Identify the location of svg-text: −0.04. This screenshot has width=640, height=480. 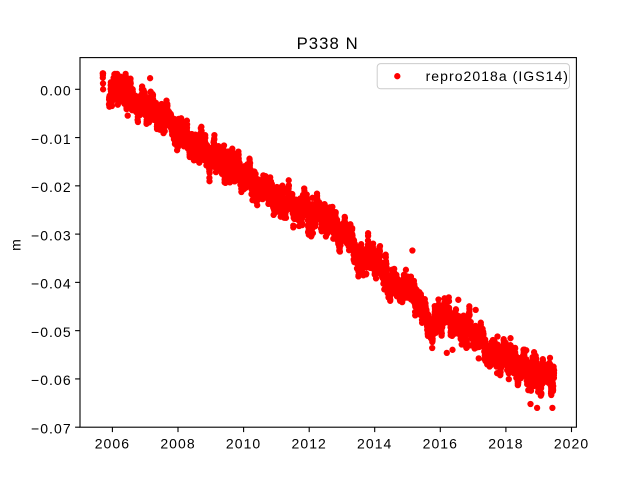
(51, 284).